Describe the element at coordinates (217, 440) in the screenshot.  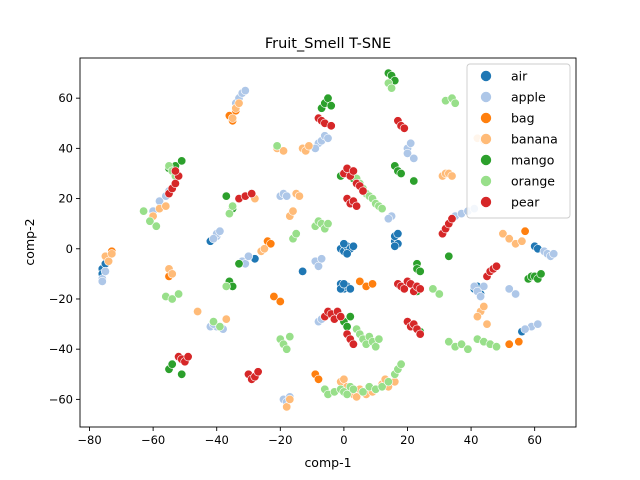
I see `x-tick-label: −40` at that location.